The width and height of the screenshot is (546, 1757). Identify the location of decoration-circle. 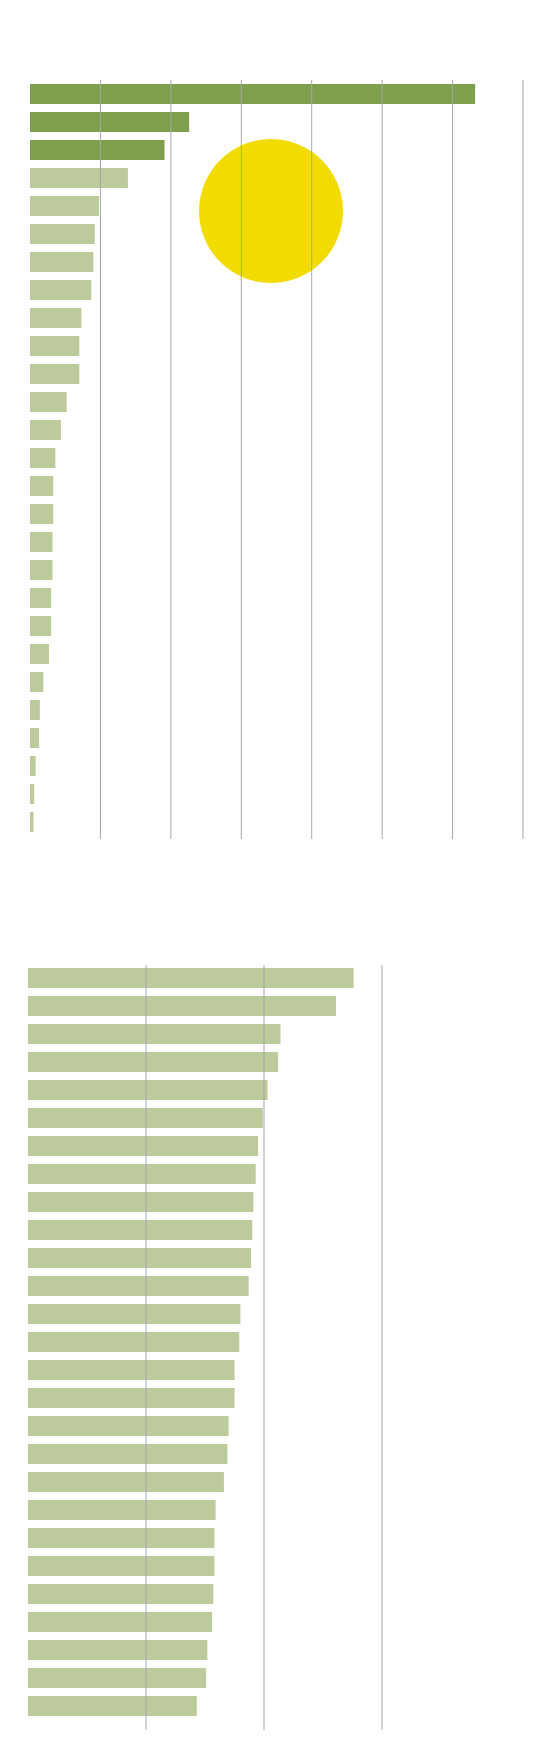
(271, 211).